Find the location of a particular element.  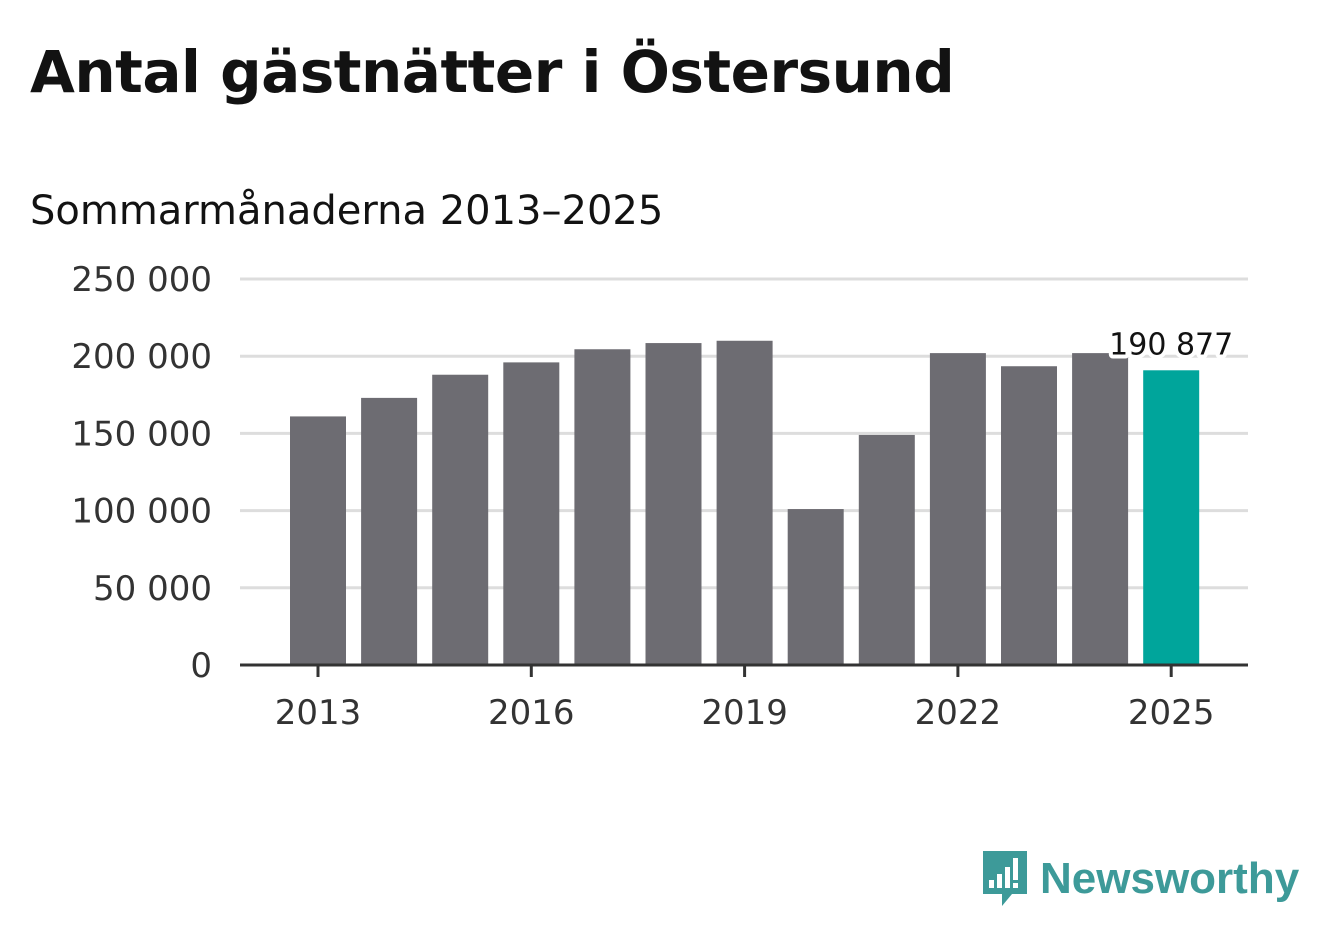

value-label-2025: 190 877 is located at coordinates (1171, 344).